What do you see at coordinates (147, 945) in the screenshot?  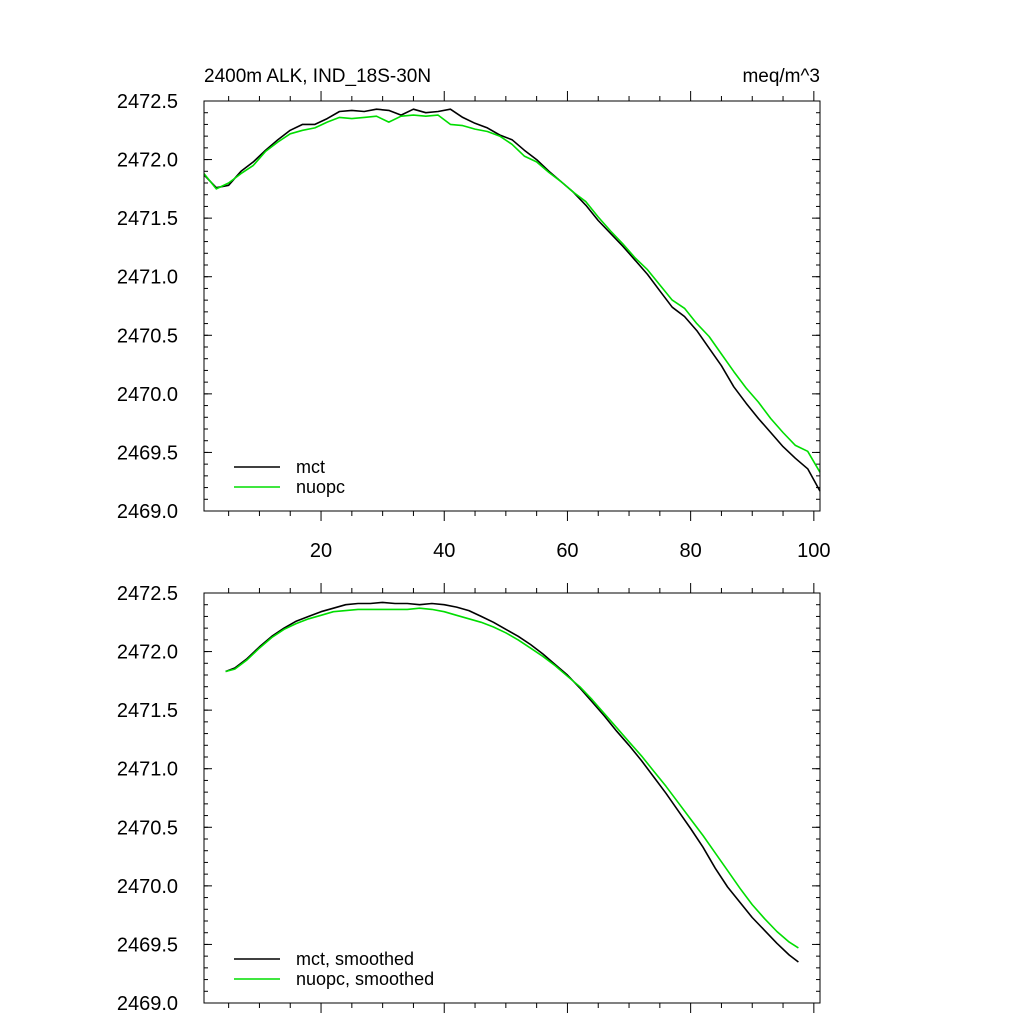 I see `bottom-ytick-label: 2469.5` at bounding box center [147, 945].